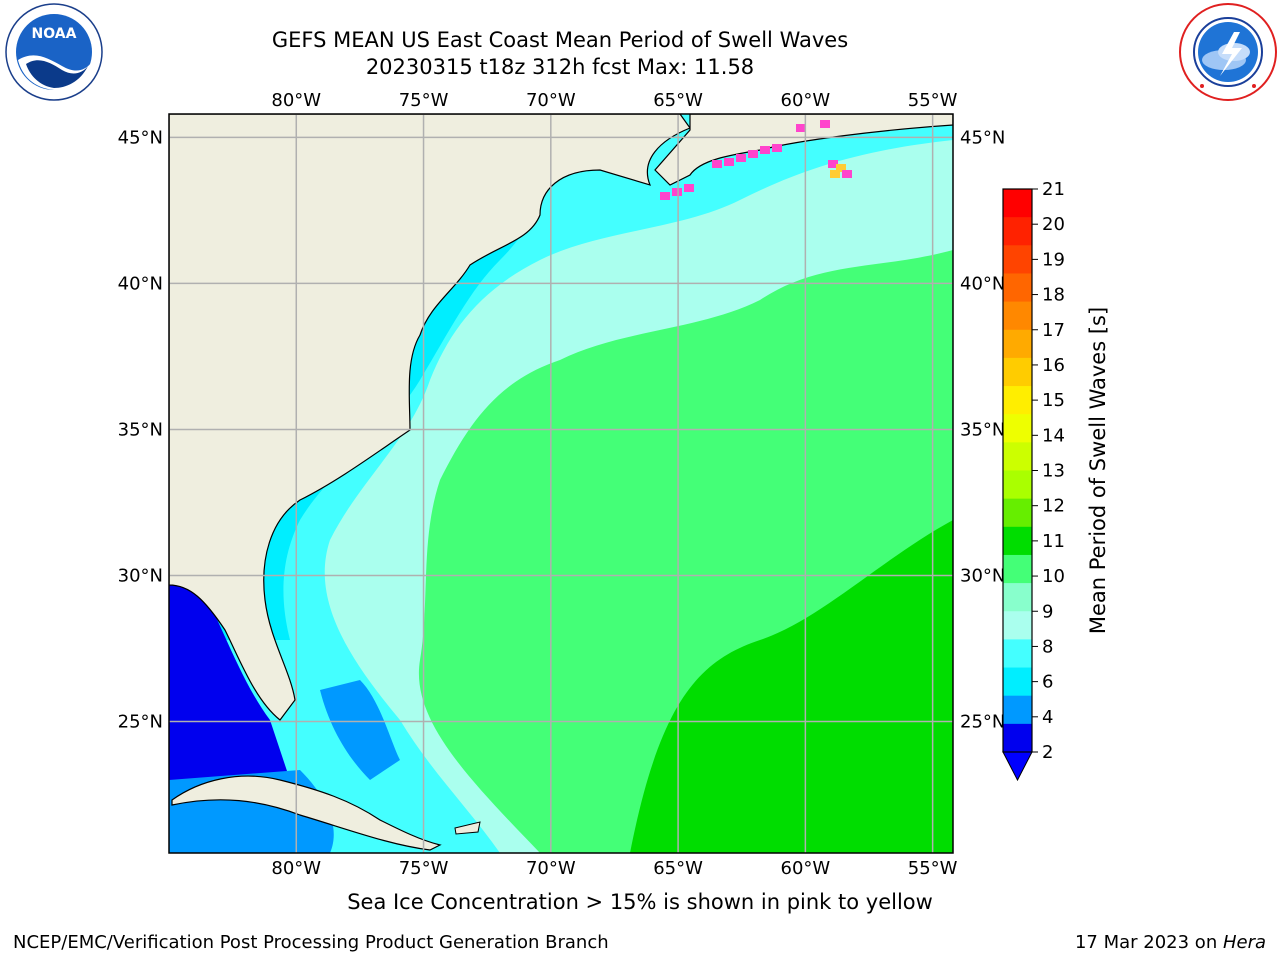 This screenshot has width=1280, height=960. What do you see at coordinates (1053, 506) in the screenshot?
I see `colorbar-tick-label: 12` at bounding box center [1053, 506].